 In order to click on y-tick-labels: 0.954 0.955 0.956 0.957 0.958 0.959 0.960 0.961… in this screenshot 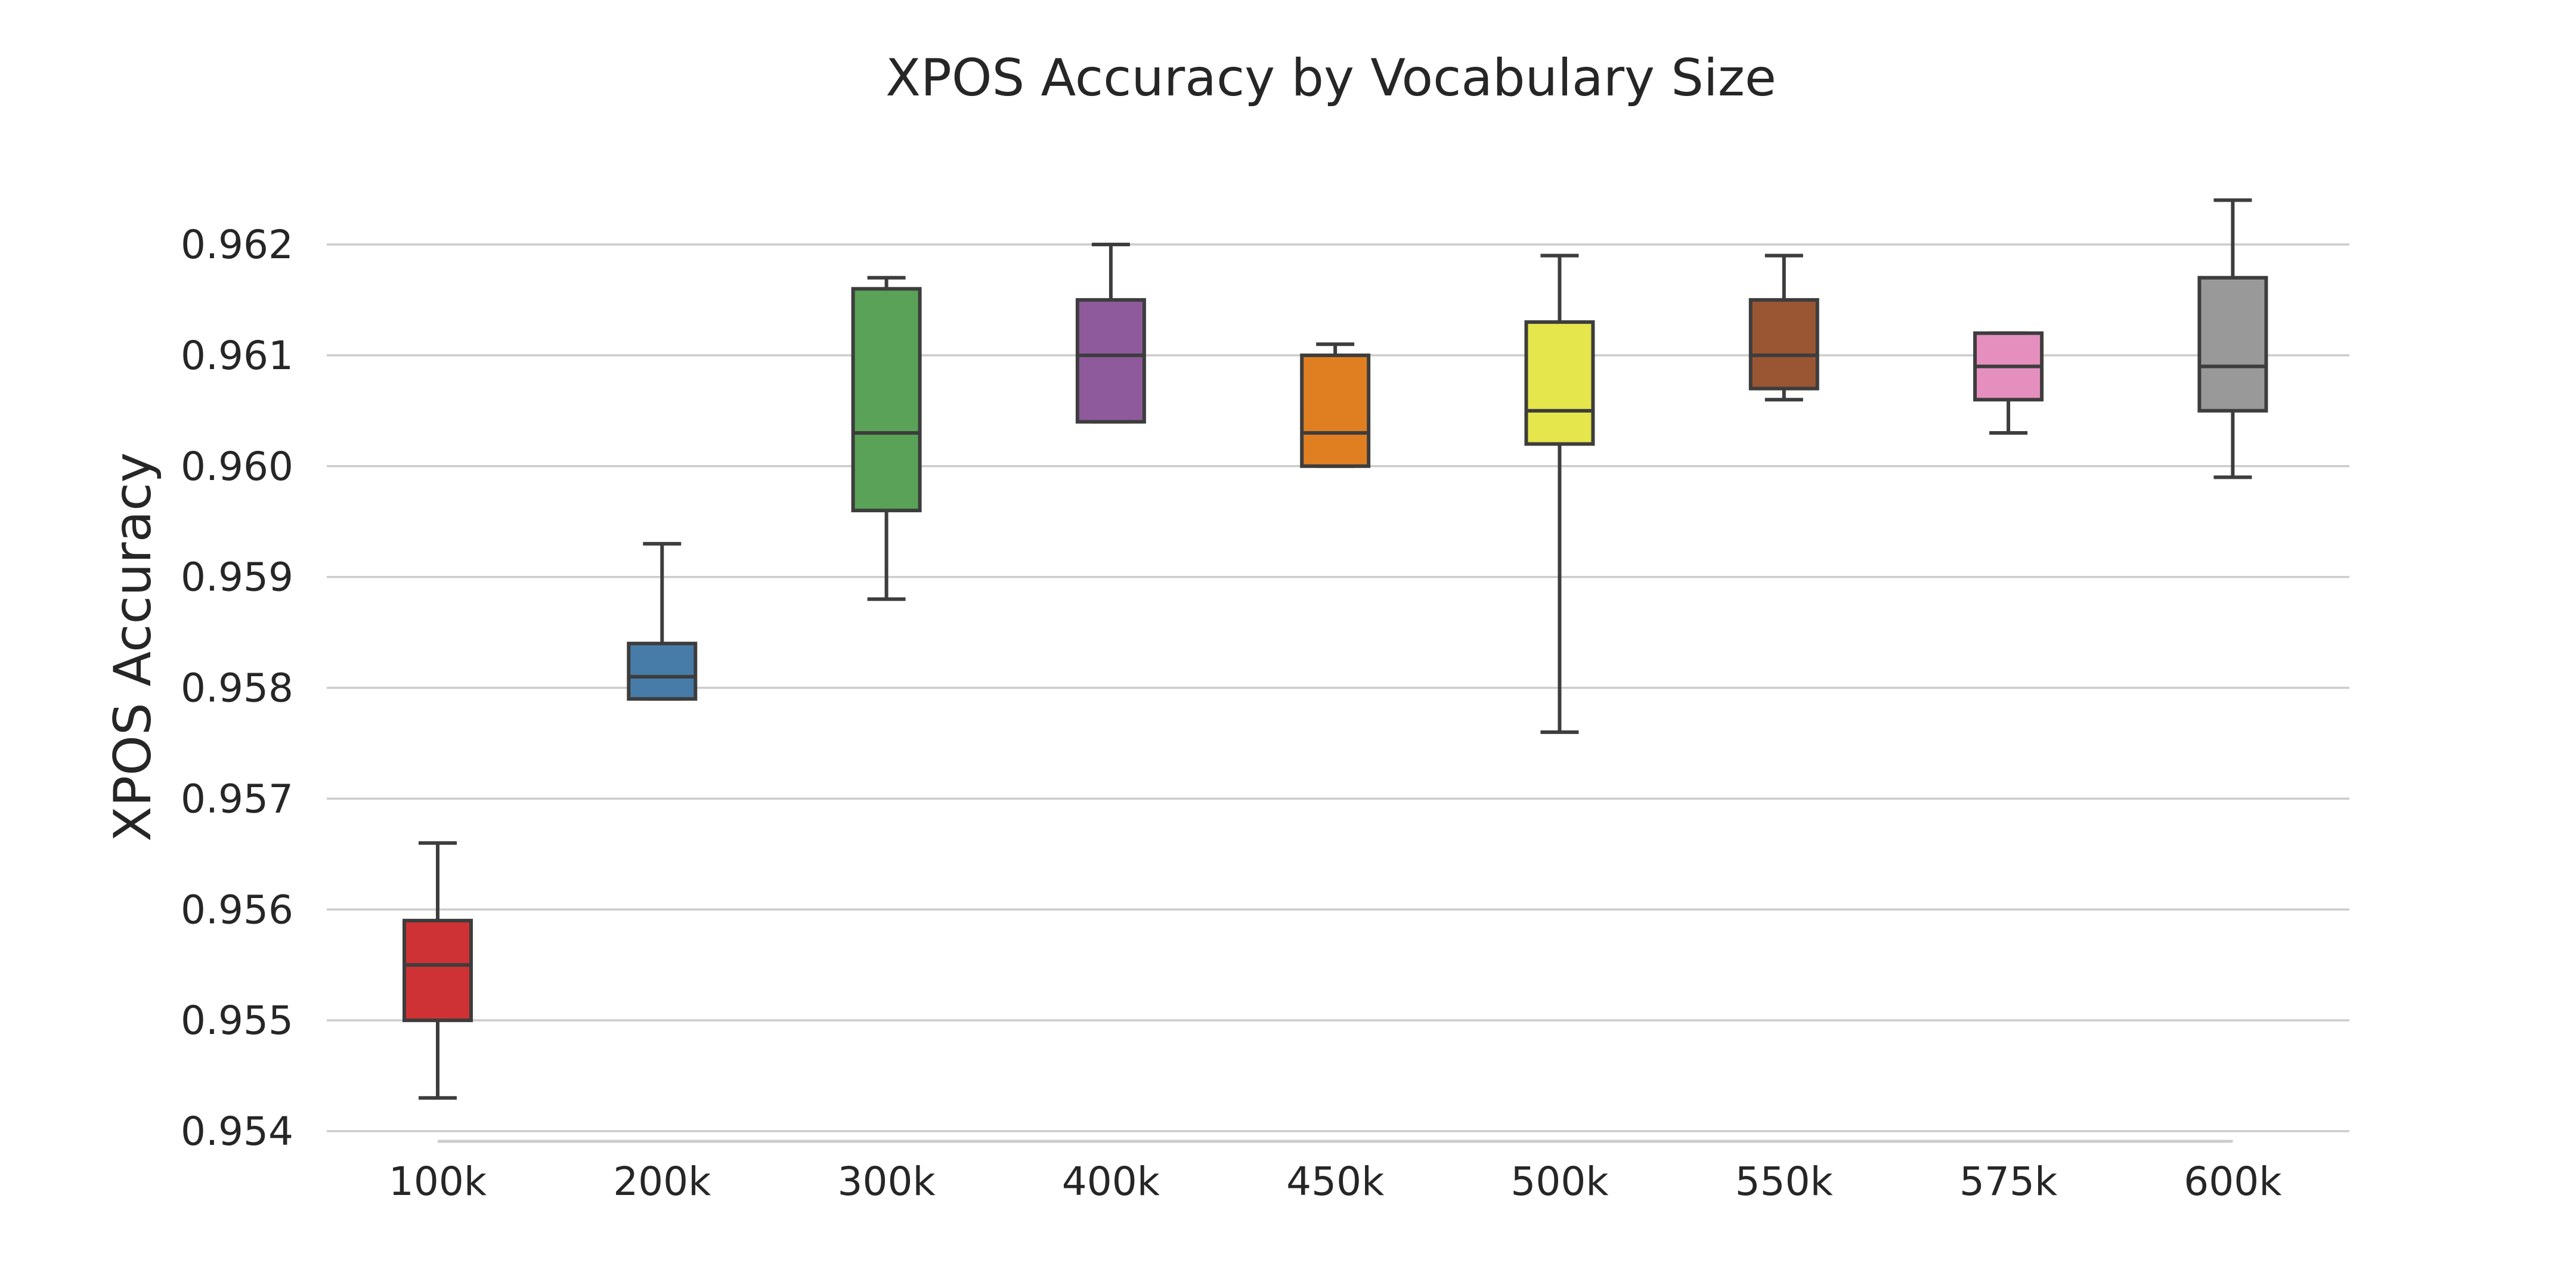, I will do `click(237, 688)`.